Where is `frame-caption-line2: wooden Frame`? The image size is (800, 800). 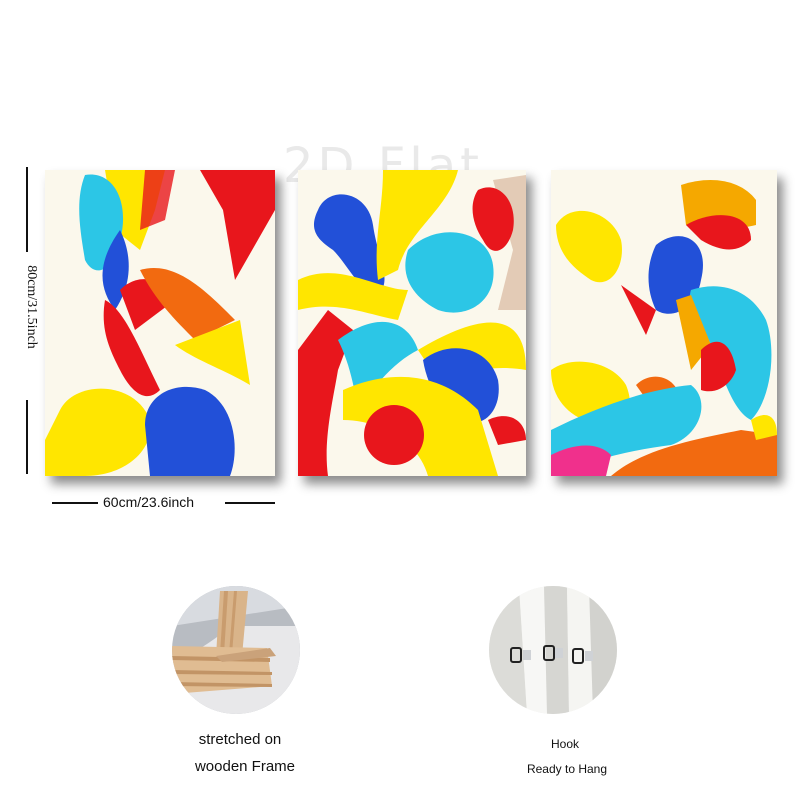 frame-caption-line2: wooden Frame is located at coordinates (245, 766).